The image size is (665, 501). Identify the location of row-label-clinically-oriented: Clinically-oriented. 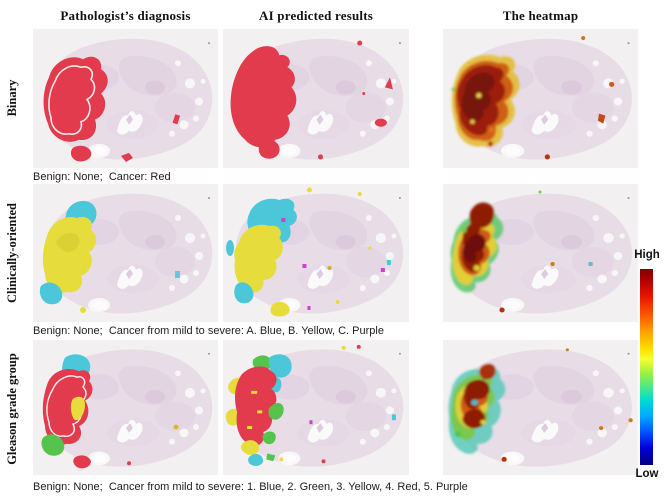
(12, 253).